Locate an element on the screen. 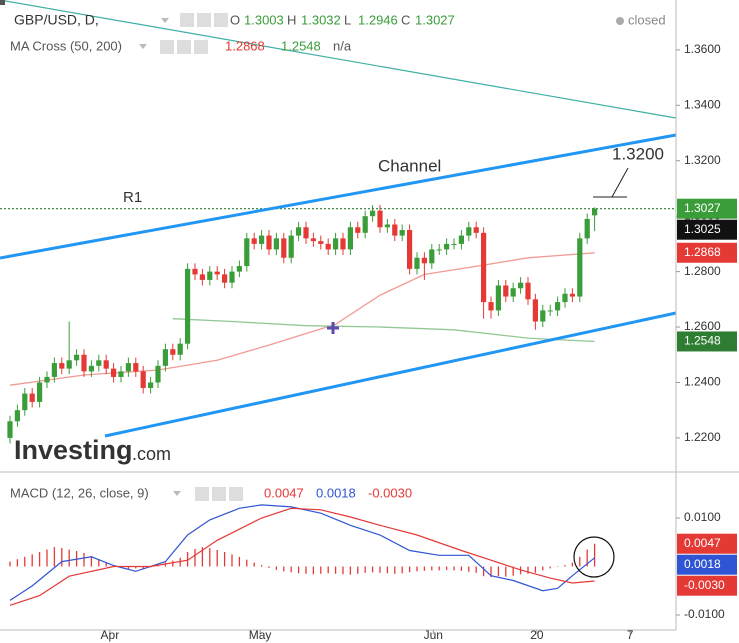 This screenshot has height=643, width=739. x-tick-label: 20 is located at coordinates (537, 635).